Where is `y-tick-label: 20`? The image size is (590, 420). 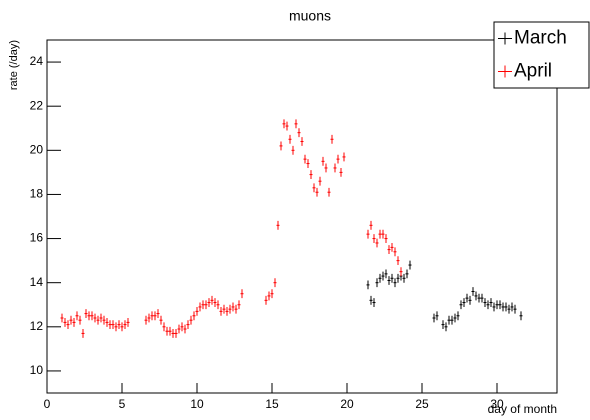 y-tick-label: 20 is located at coordinates (37, 149).